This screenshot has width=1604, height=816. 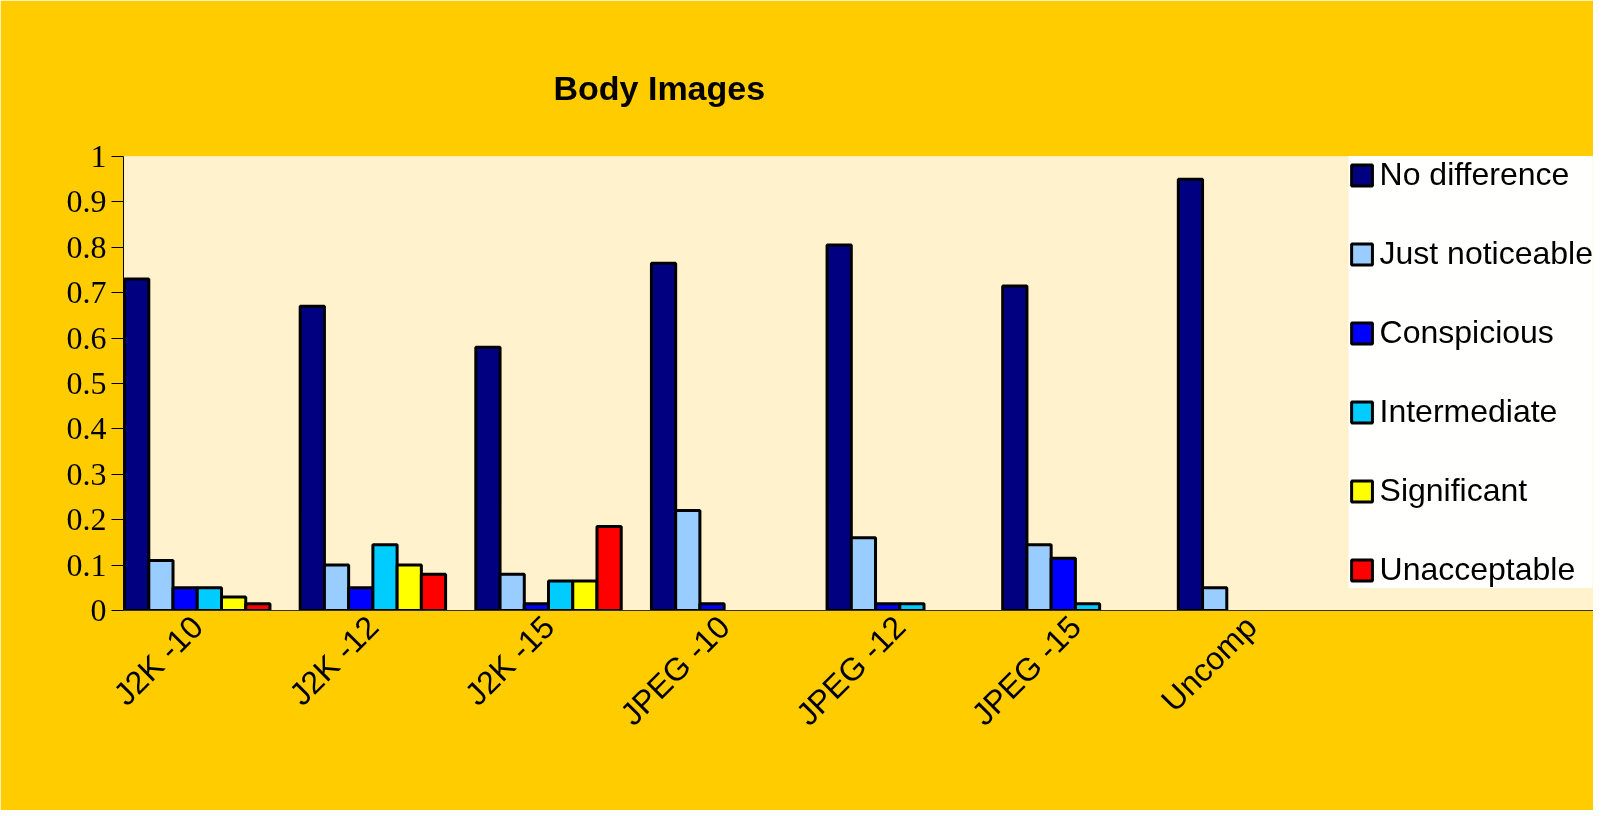 What do you see at coordinates (659, 87) in the screenshot?
I see `chart-title: Body Images` at bounding box center [659, 87].